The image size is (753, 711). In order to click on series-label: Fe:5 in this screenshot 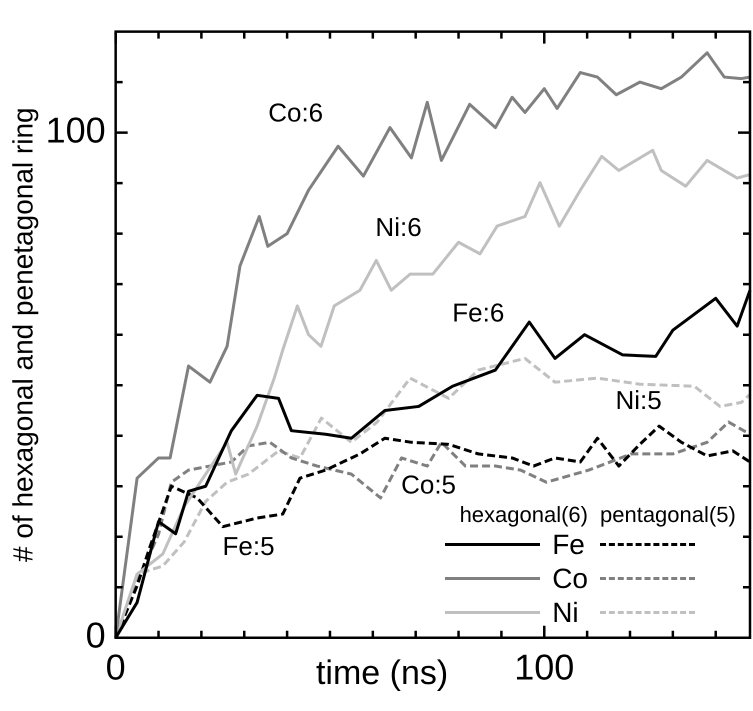, I will do `click(248, 546)`.